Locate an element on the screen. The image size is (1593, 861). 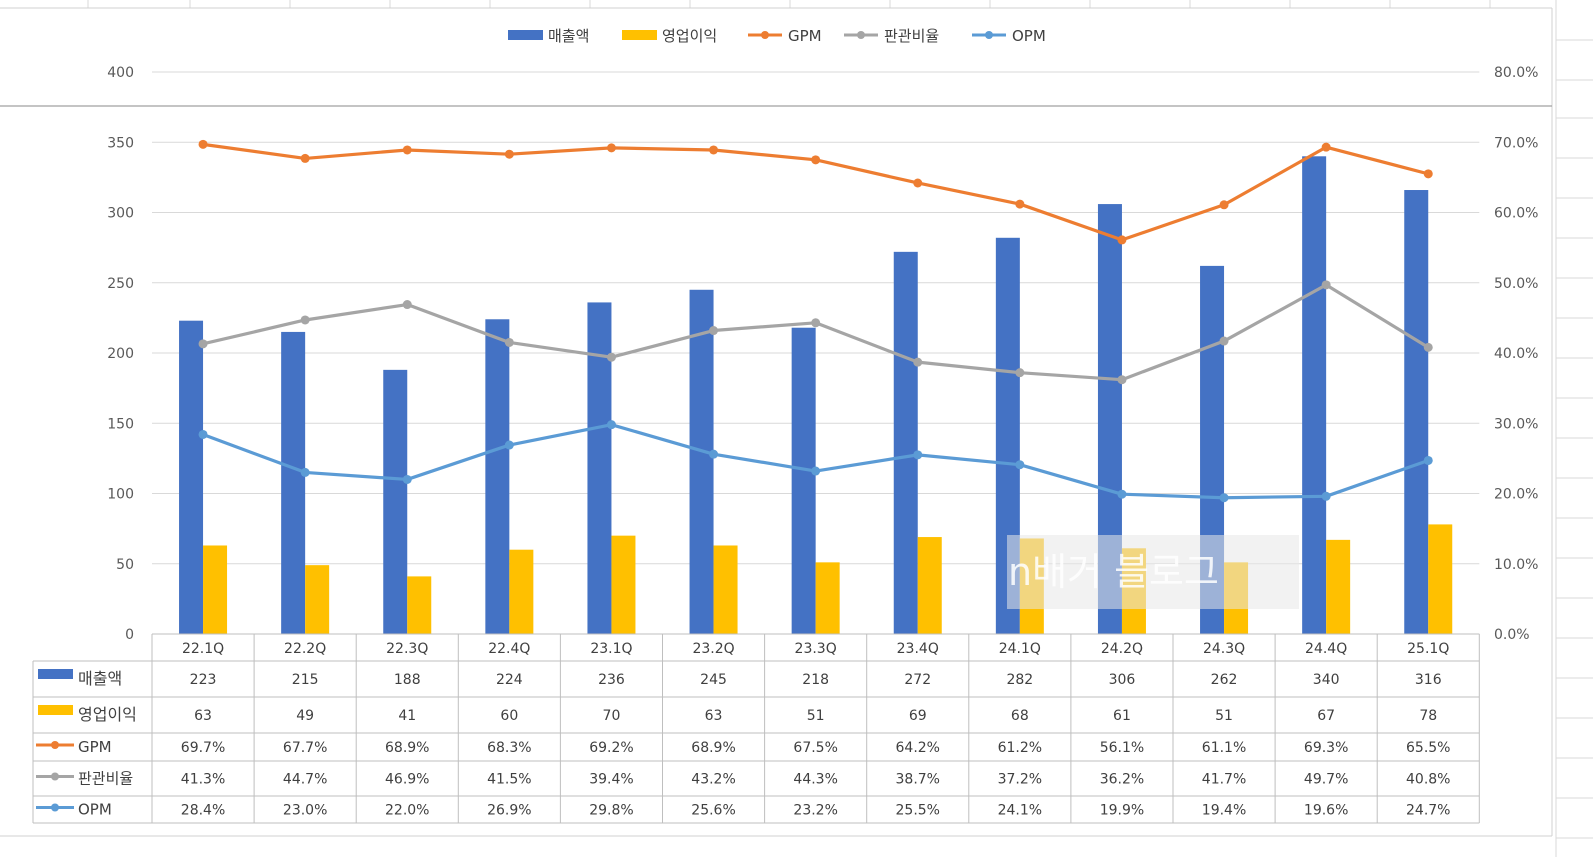
table-row-header: OPM is located at coordinates (95, 810).